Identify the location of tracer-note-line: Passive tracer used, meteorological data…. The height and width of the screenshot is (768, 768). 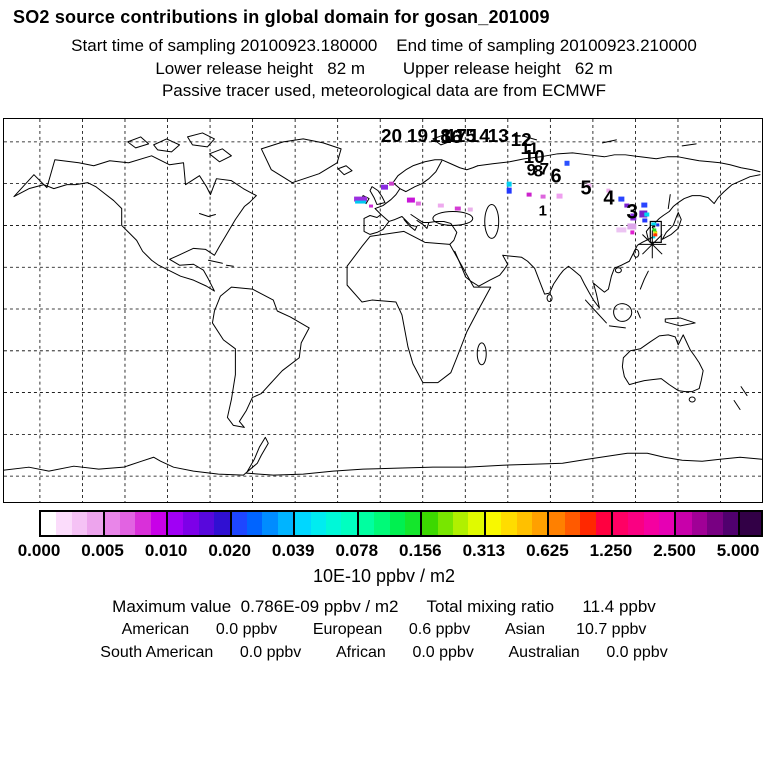
(384, 90).